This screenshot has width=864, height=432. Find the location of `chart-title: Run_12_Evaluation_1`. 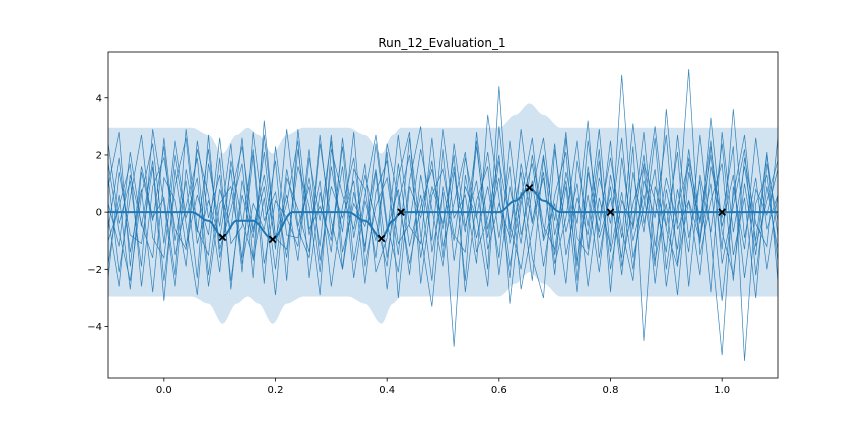

chart-title: Run_12_Evaluation_1 is located at coordinates (441, 43).